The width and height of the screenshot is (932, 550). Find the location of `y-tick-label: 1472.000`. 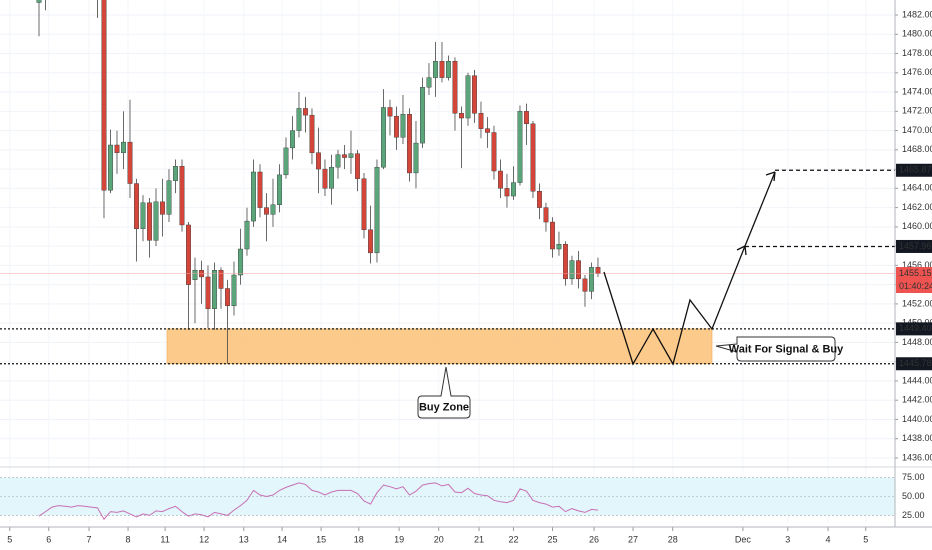

y-tick-label: 1472.000 is located at coordinates (917, 111).